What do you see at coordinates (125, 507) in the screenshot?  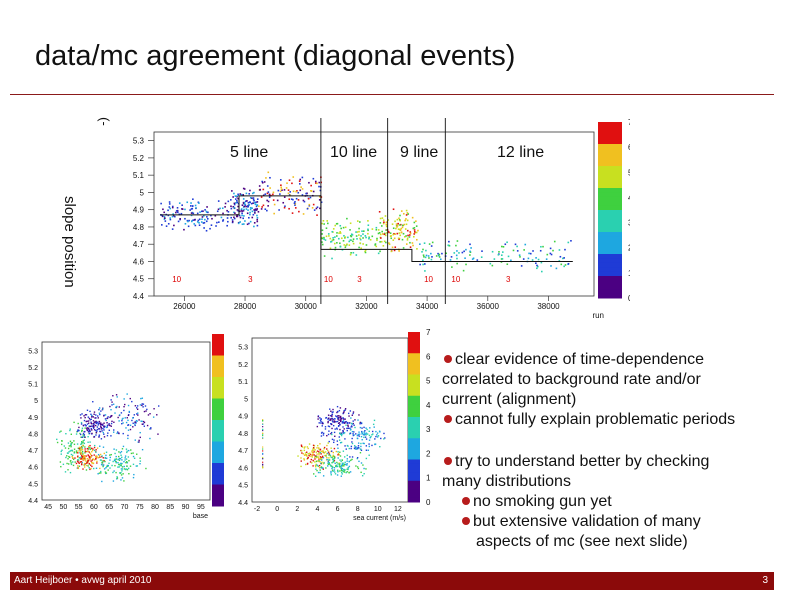 I see `x-tick-label: 70` at bounding box center [125, 507].